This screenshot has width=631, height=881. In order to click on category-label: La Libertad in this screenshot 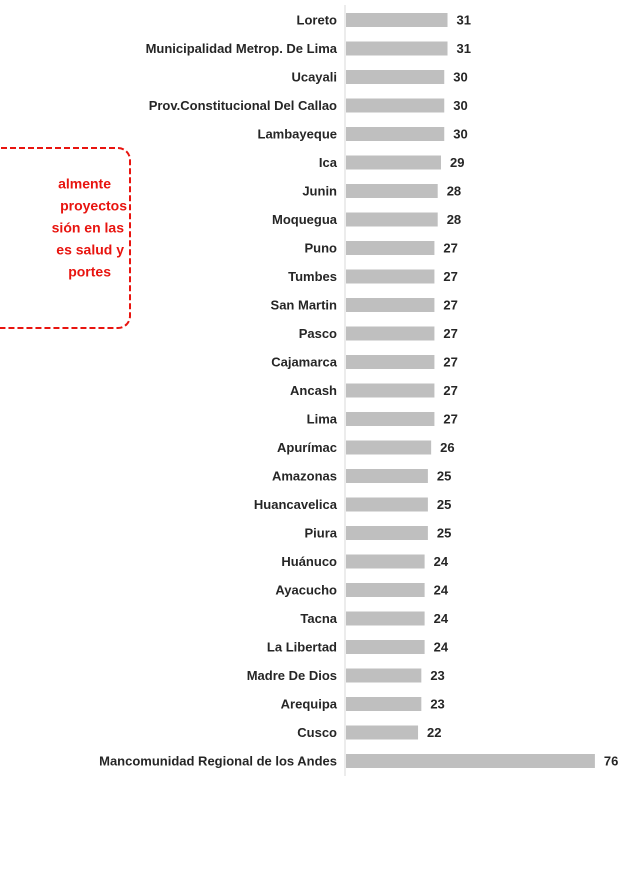, I will do `click(302, 646)`.